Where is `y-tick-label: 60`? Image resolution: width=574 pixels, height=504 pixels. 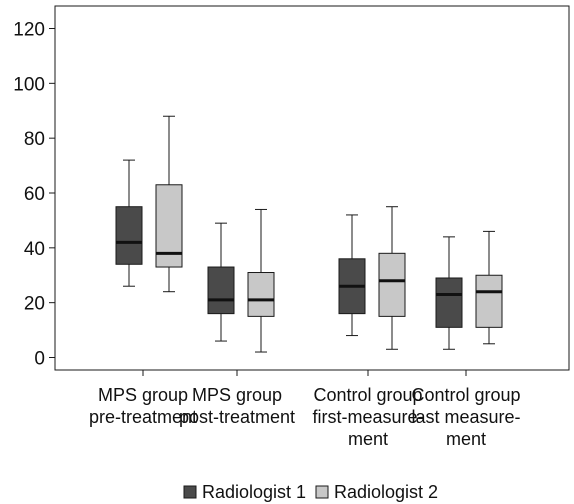 y-tick-label: 60 is located at coordinates (34, 194).